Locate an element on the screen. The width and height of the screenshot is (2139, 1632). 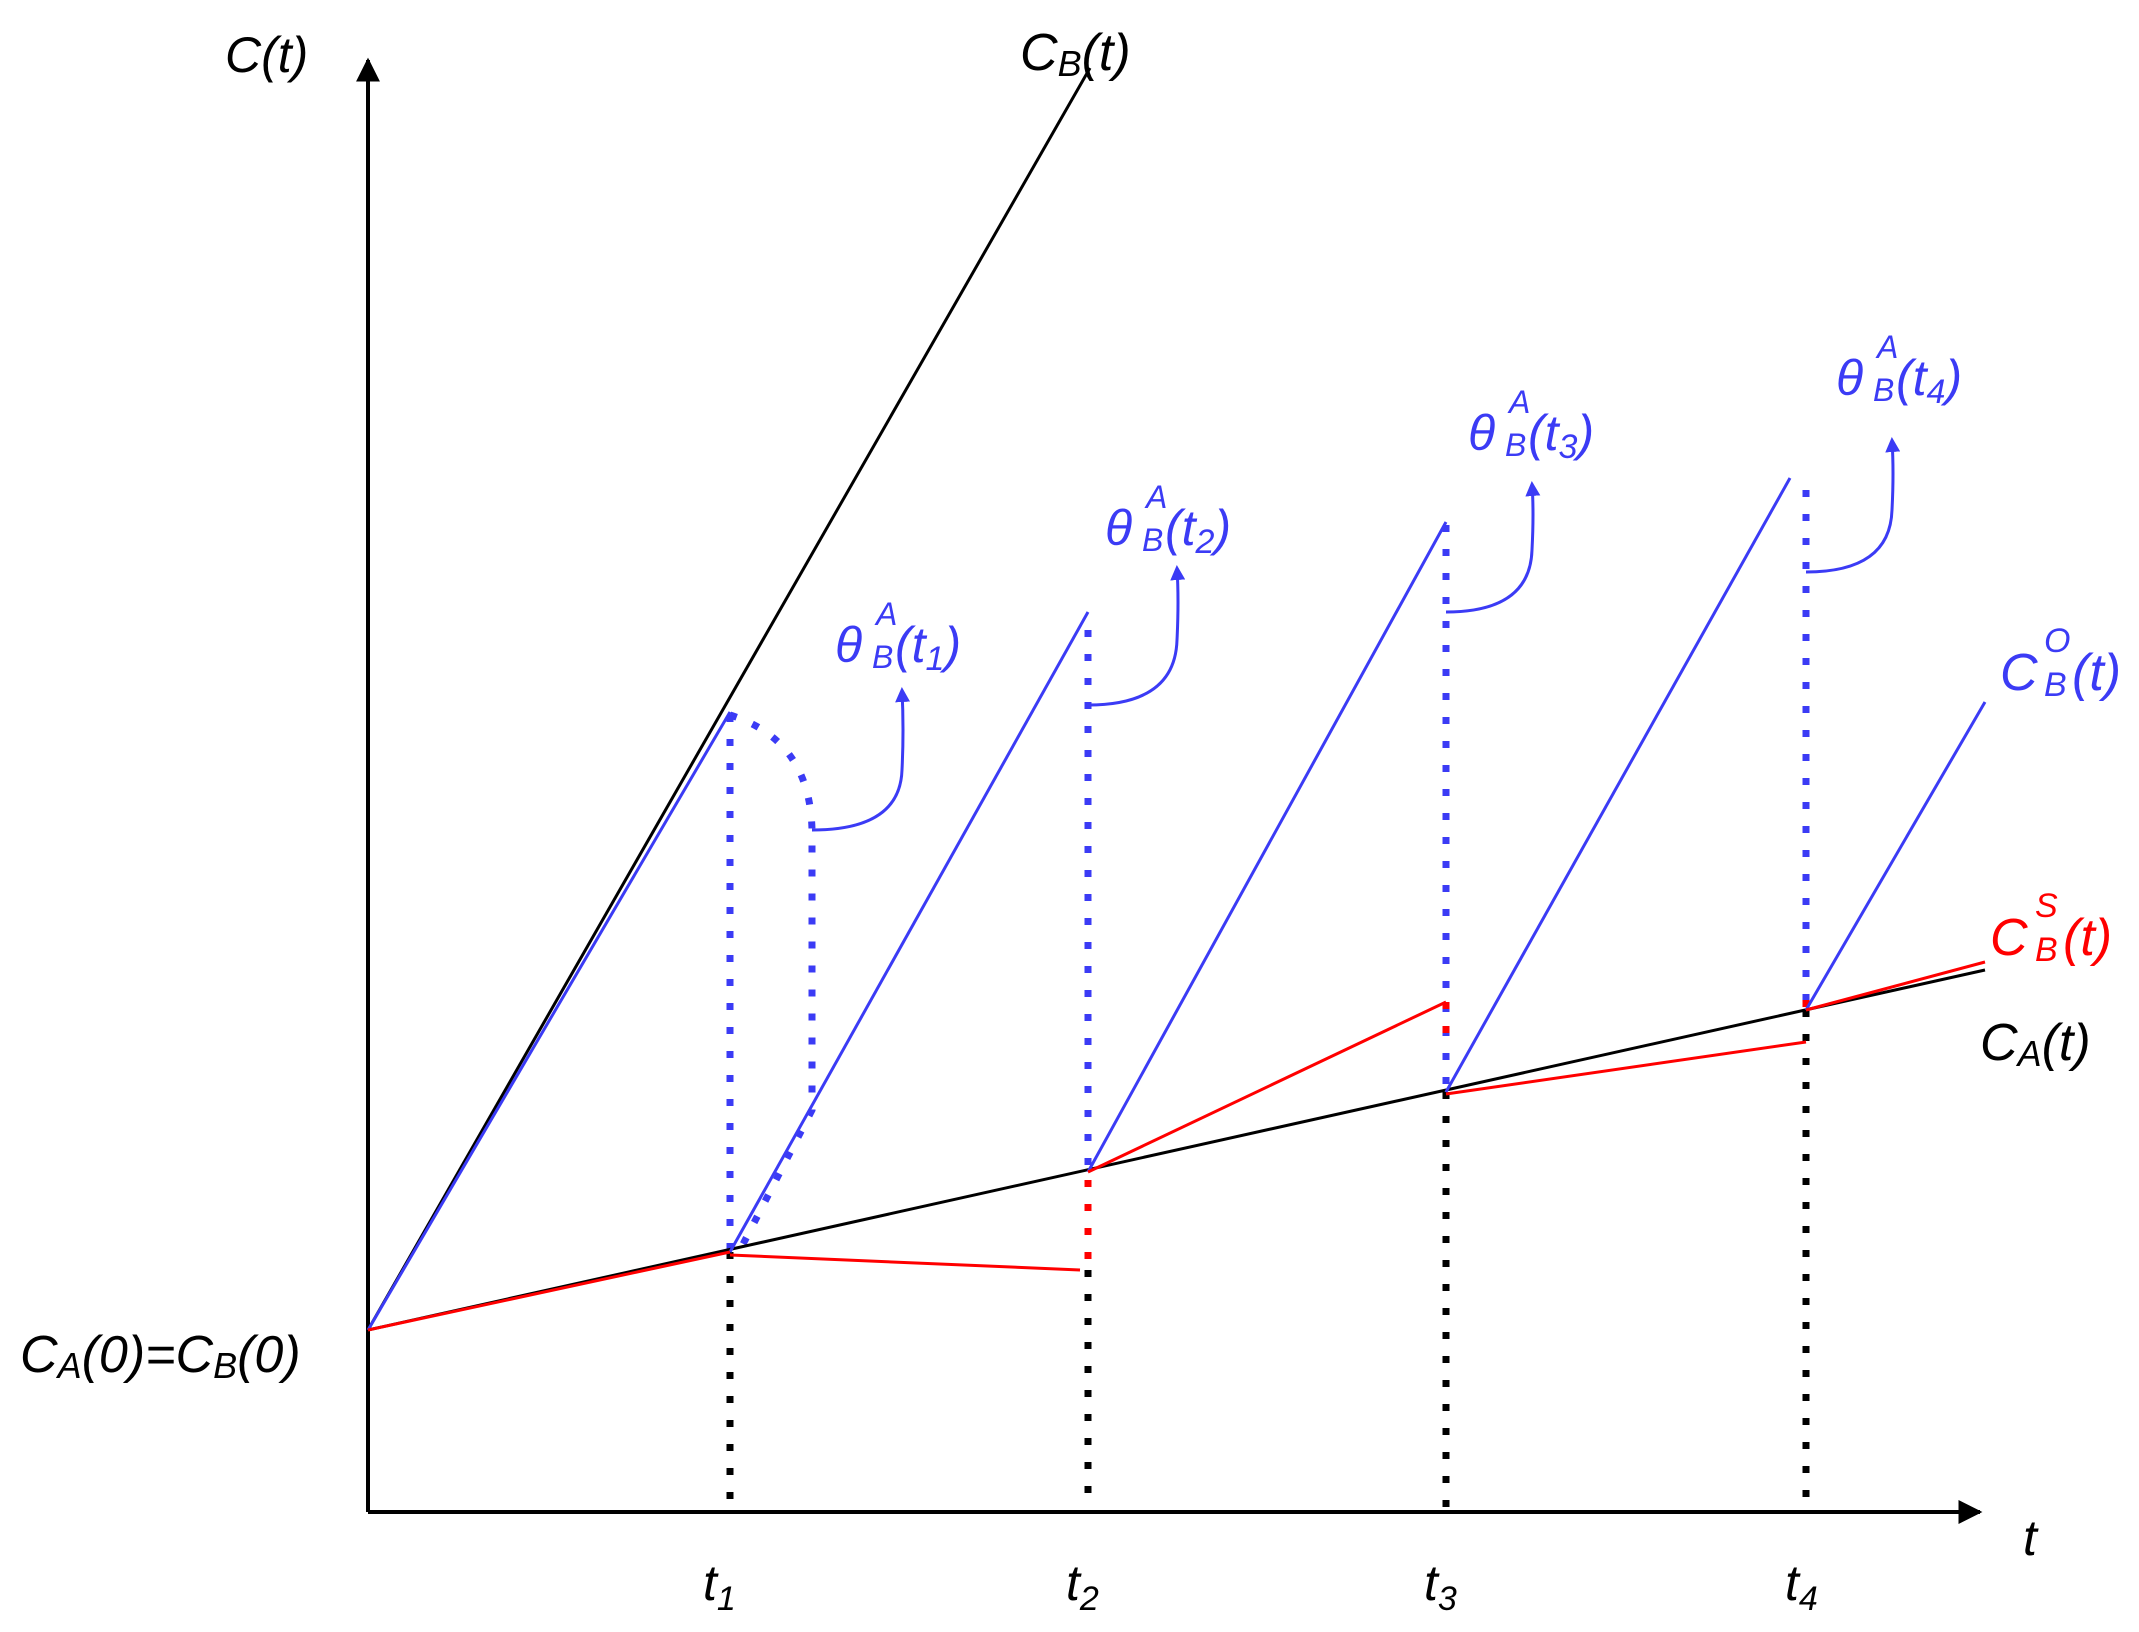
theta-label-t3: θ A B (t3) is located at coordinates (1531, 425).